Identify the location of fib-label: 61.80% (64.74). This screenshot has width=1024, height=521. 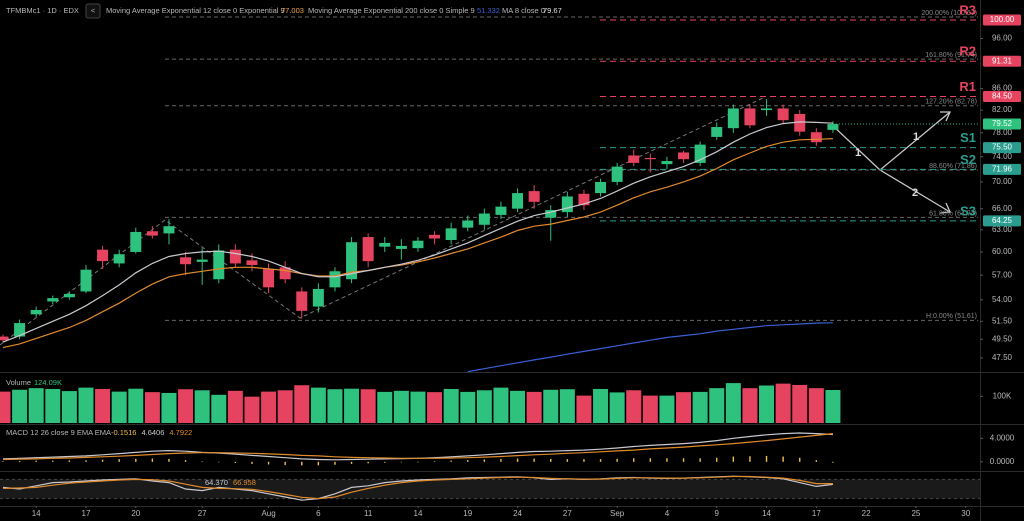
(953, 213).